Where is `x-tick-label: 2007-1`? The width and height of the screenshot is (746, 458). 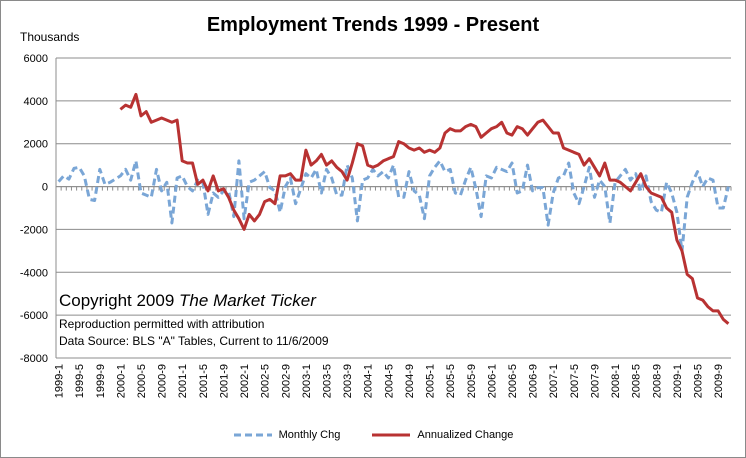 x-tick-label: 2007-1 is located at coordinates (554, 381).